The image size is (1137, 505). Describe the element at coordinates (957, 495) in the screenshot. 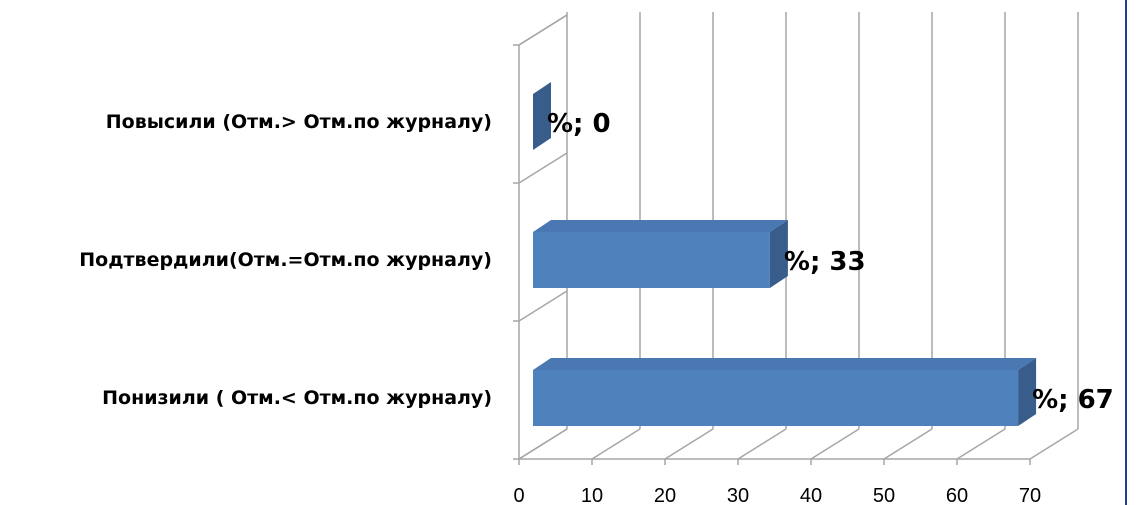

I see `x-tick-label: 60` at that location.